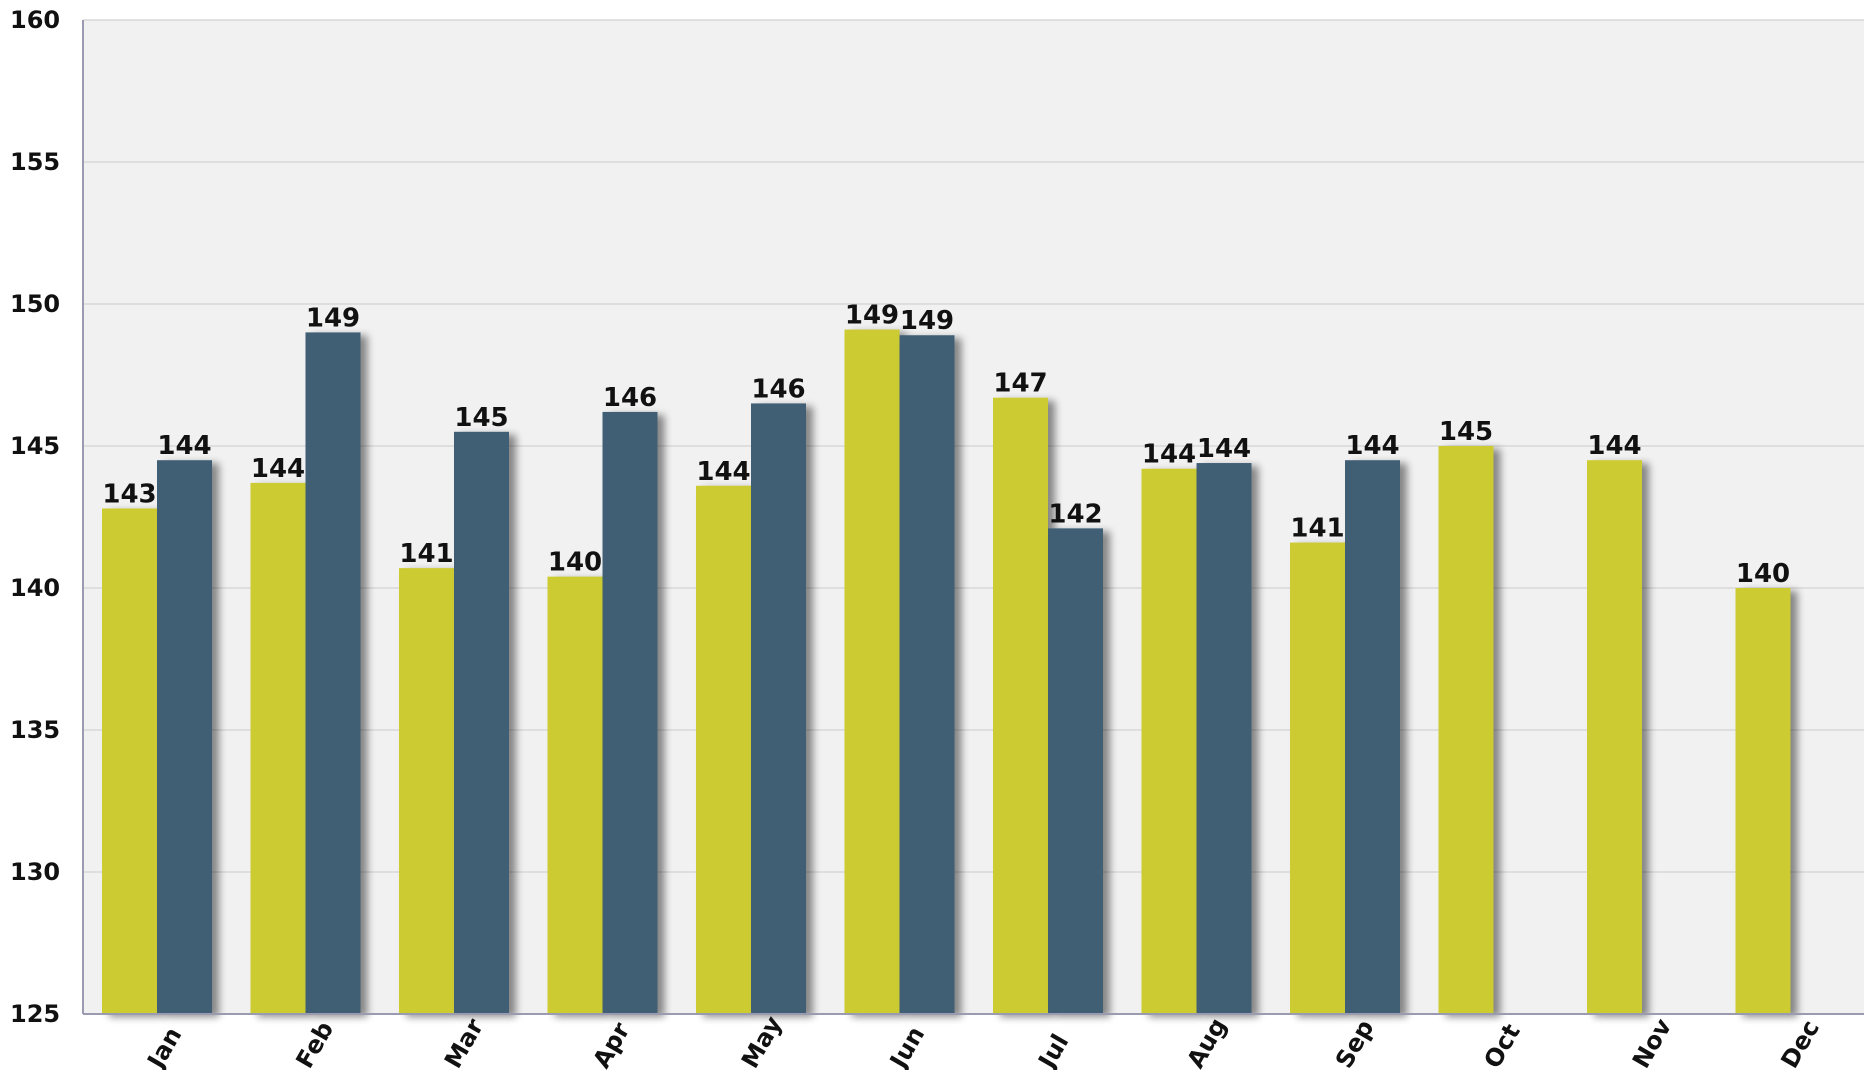  I want to click on y-tick-label: 140, so click(35, 588).